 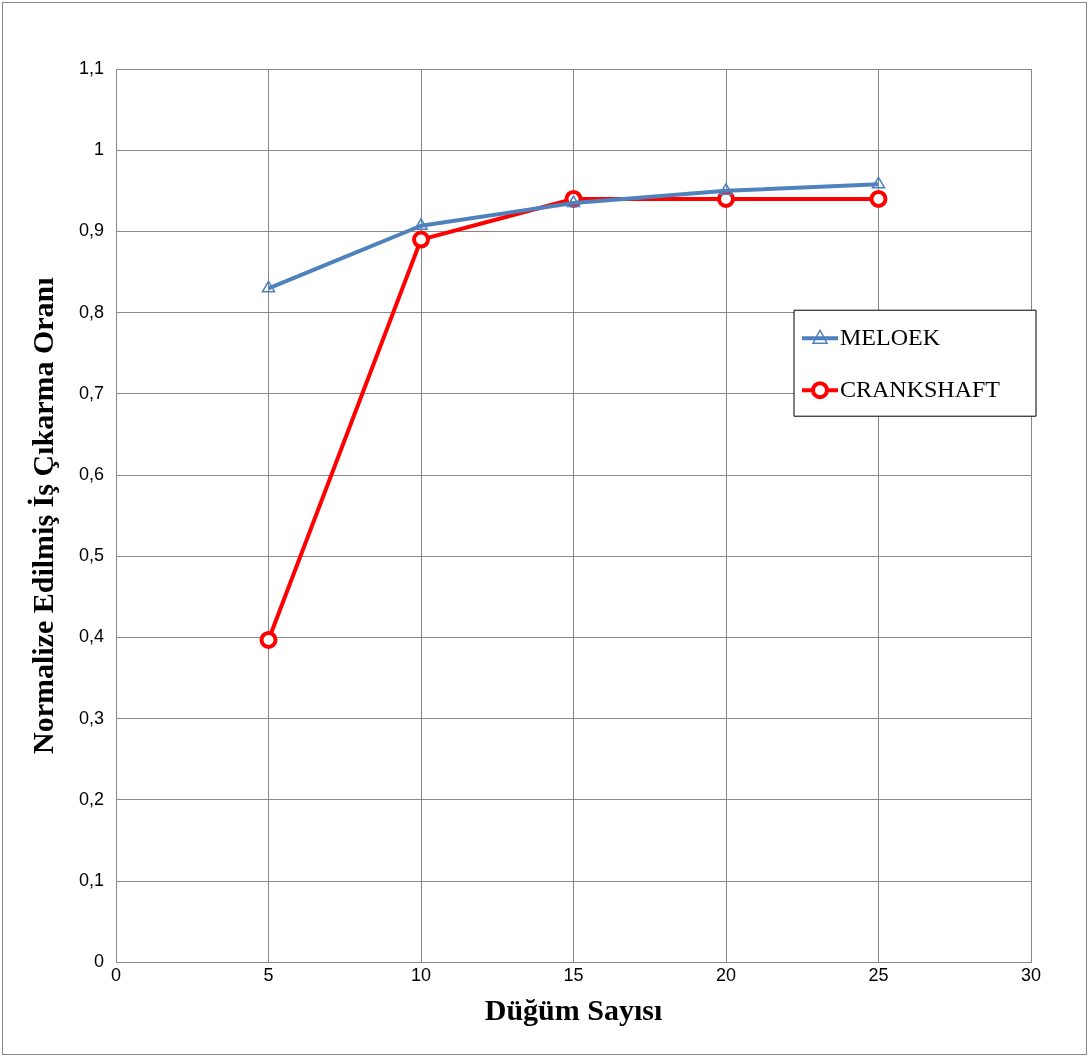 I want to click on y-tick-label: 0,6, so click(x=91, y=474).